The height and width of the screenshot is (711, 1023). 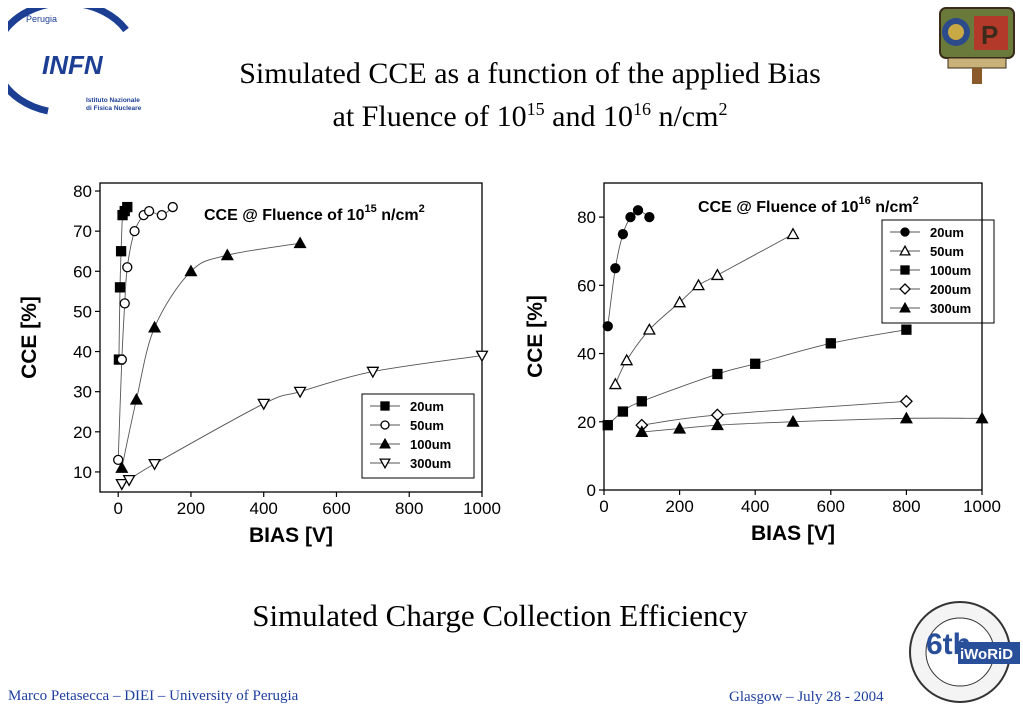 What do you see at coordinates (586, 285) in the screenshot?
I see `y-tick-label: 60` at bounding box center [586, 285].